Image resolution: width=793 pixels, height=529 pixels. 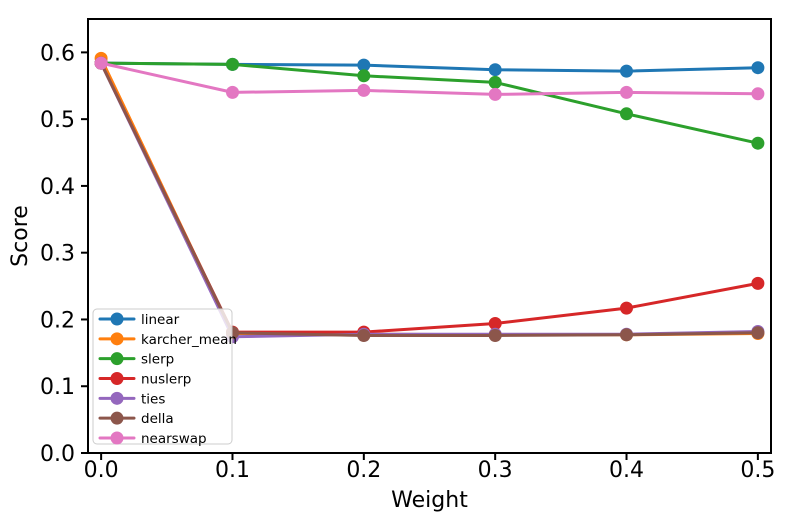 I want to click on y-tick-label: 0.5, so click(x=57, y=120).